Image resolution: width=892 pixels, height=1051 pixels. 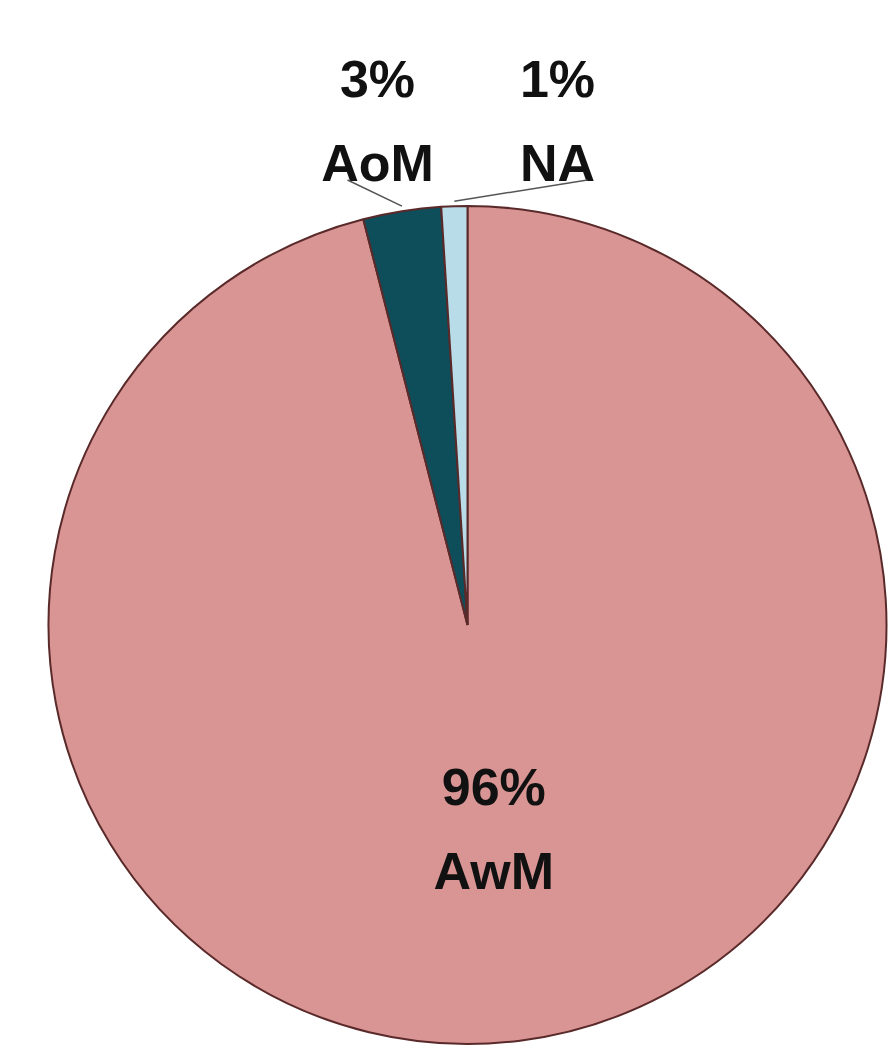 I want to click on slice-label: AoM, so click(x=377, y=163).